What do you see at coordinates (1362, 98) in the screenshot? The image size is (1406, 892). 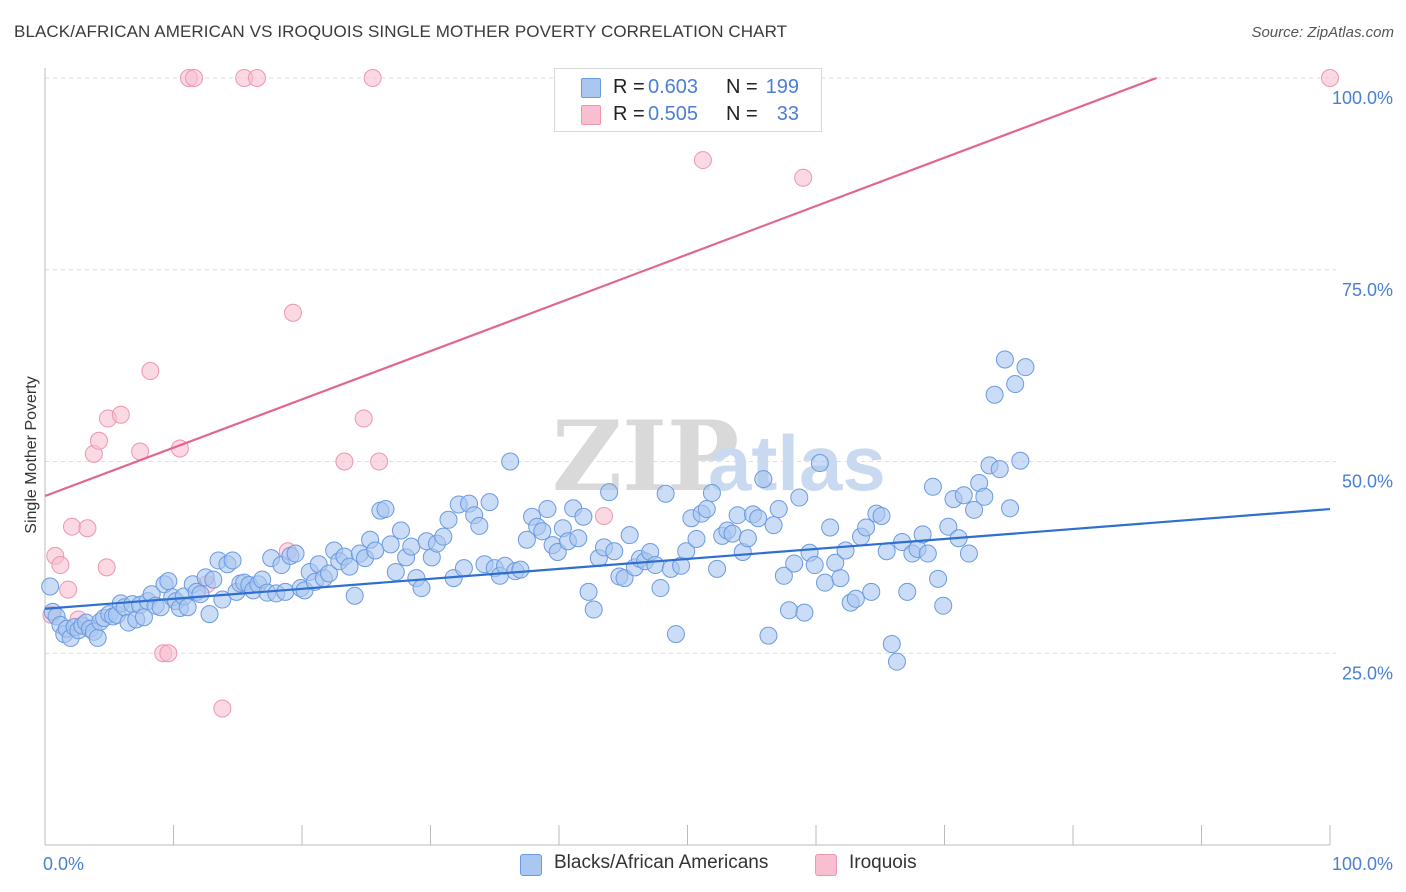 I see `y-tick-label: 100.0%` at bounding box center [1362, 98].